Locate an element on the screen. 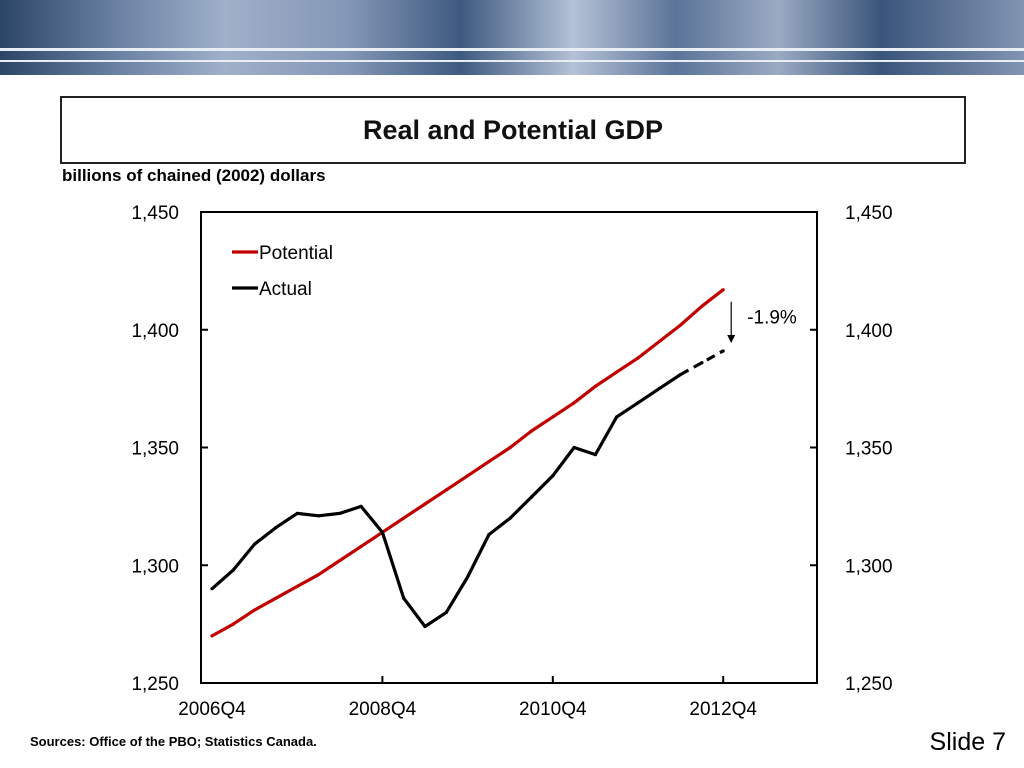  y-tick-label-left: 1,300 is located at coordinates (155, 566).